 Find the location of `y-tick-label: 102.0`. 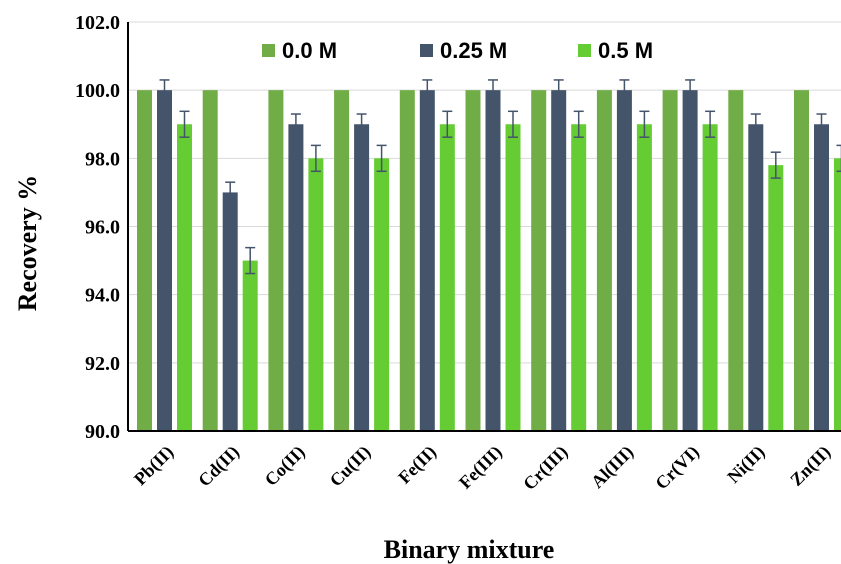

y-tick-label: 102.0 is located at coordinates (97, 23).